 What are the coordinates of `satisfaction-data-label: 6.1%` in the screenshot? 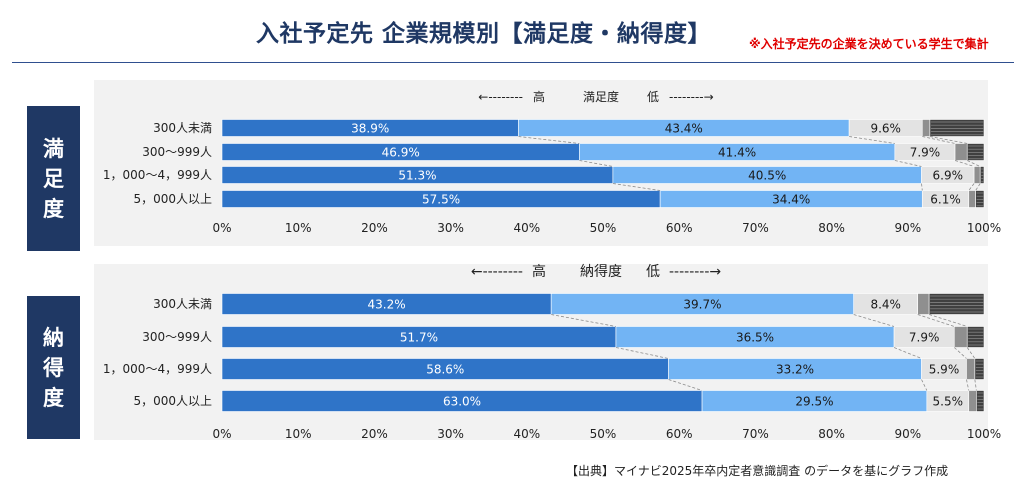 It's located at (945, 200).